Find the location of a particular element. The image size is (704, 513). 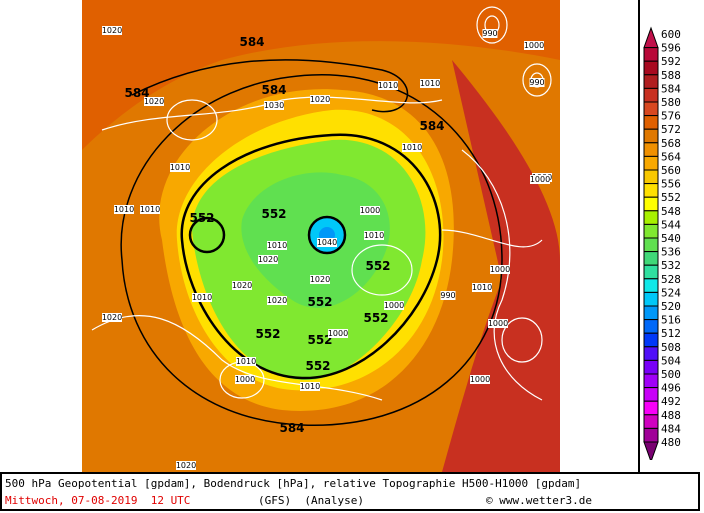

isobar-label: 1040 is located at coordinates (327, 242).